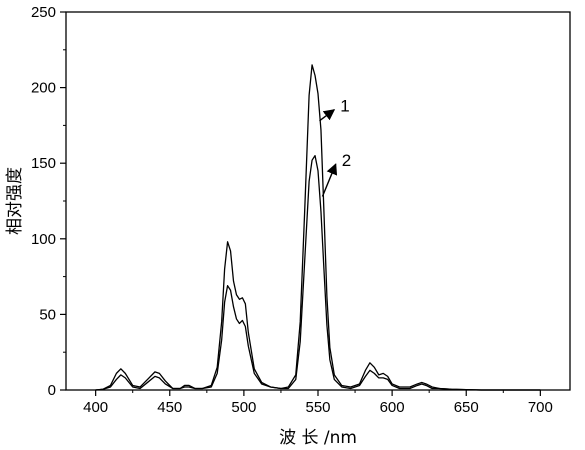 The width and height of the screenshot is (585, 450). Describe the element at coordinates (43, 88) in the screenshot. I see `y-tick-label: 200` at that location.